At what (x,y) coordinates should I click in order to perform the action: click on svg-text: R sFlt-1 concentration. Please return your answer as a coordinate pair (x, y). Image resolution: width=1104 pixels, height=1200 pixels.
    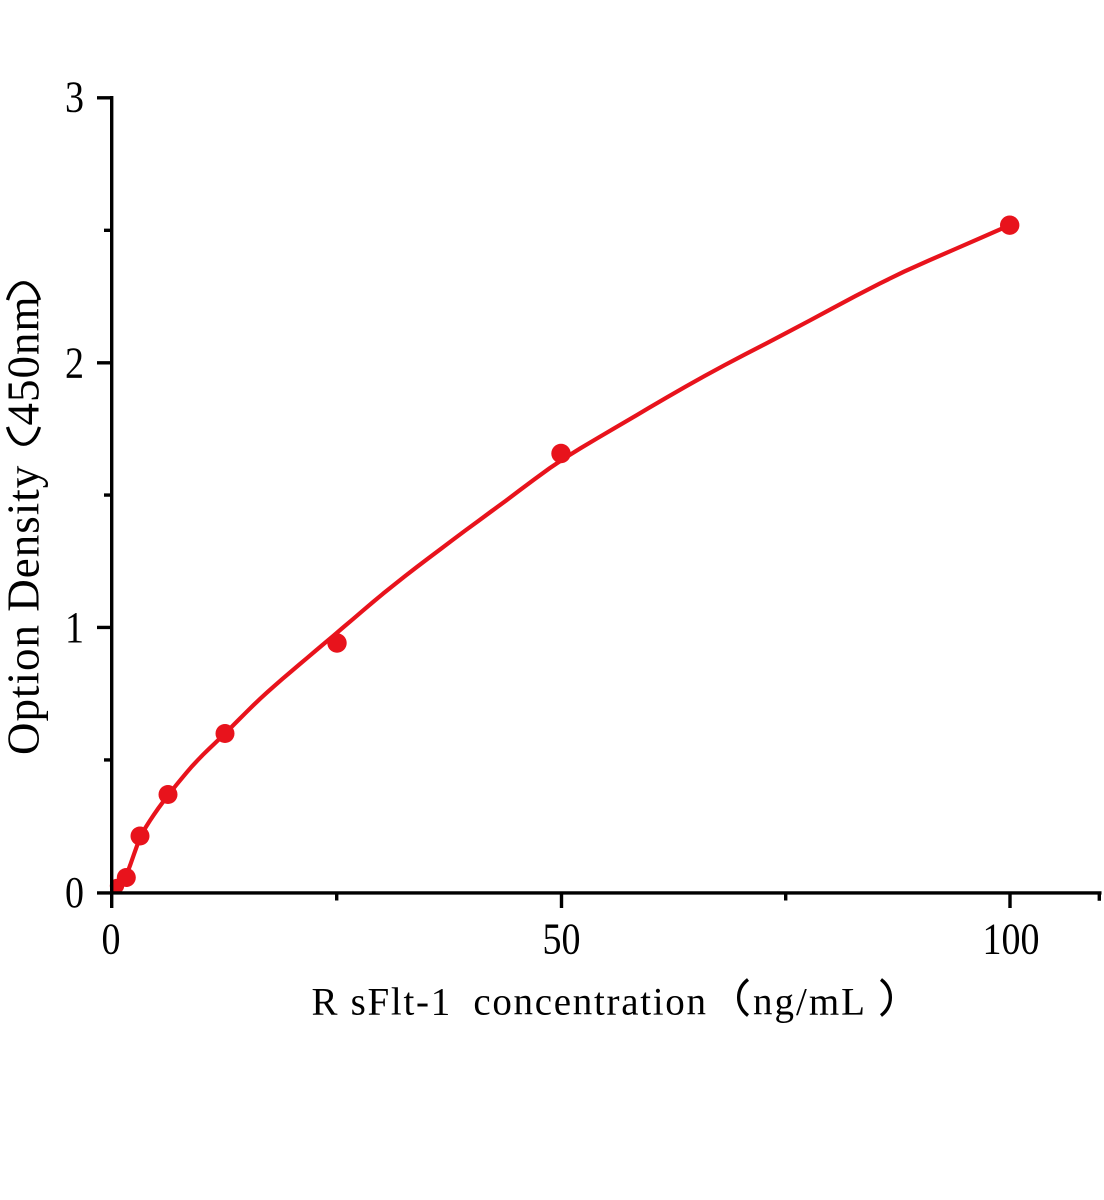
    Looking at the image, I should click on (510, 1002).